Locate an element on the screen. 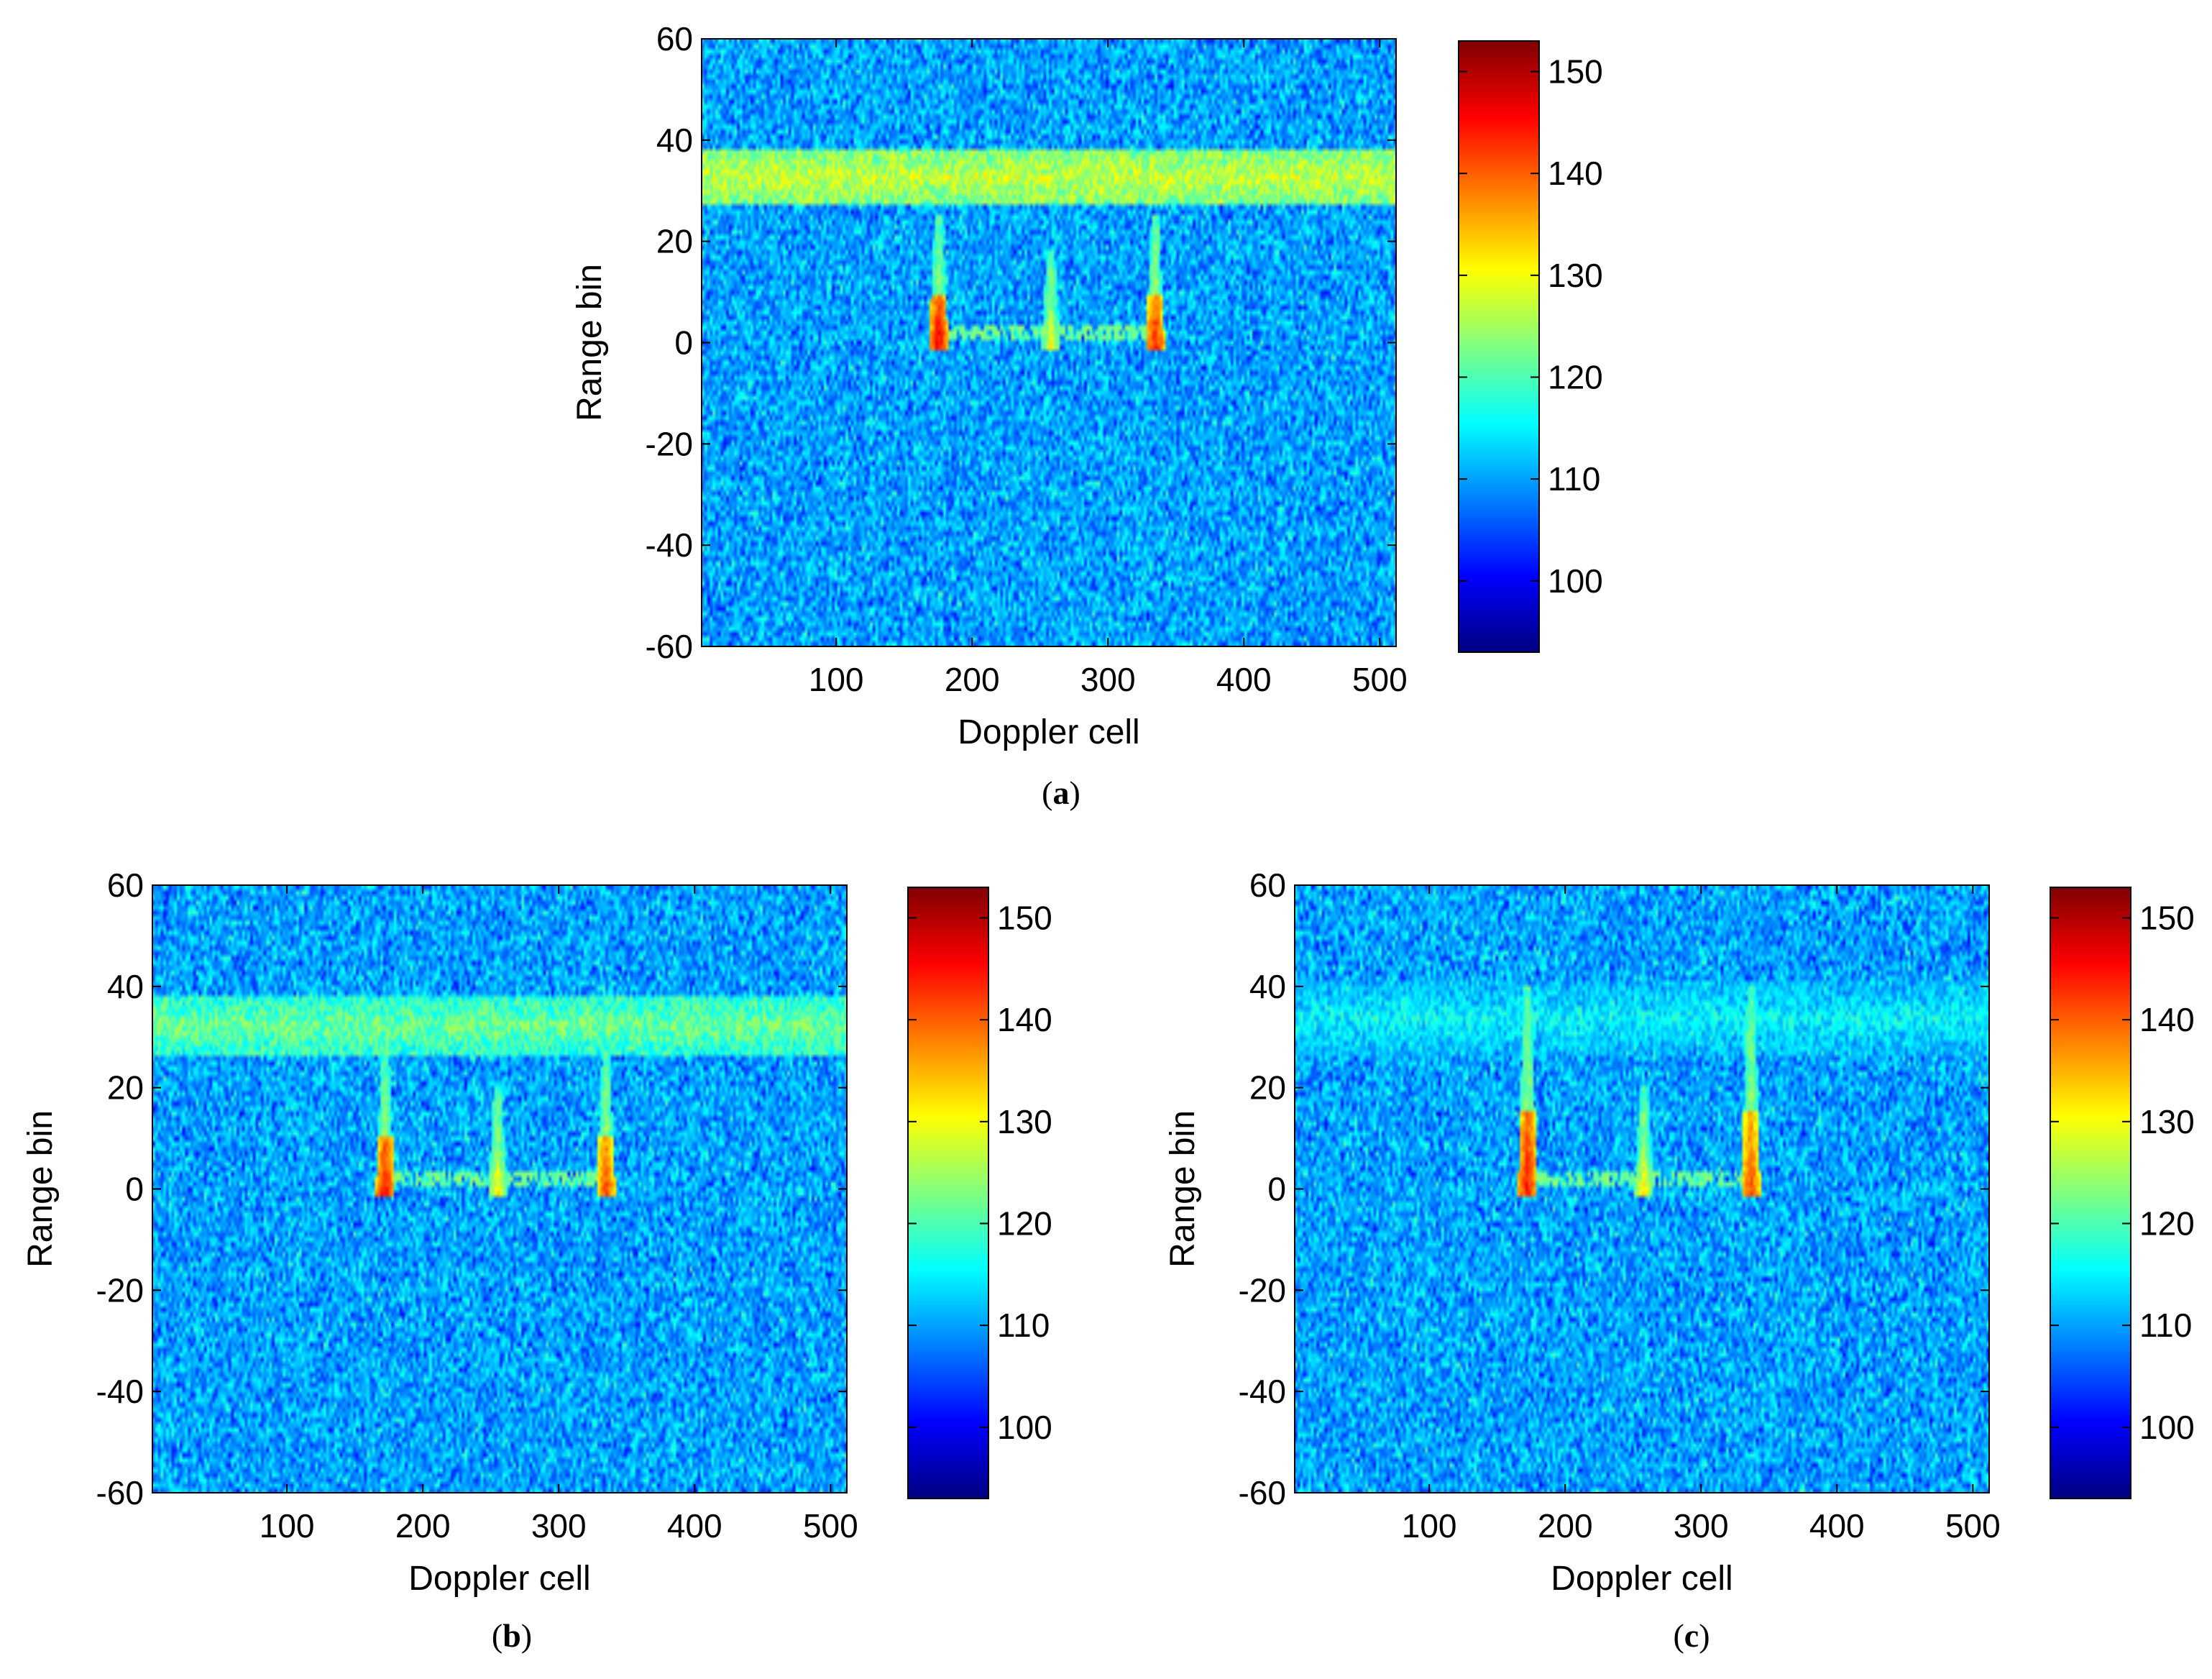 This screenshot has height=1679, width=2212. caption-letter: b is located at coordinates (511, 1635).